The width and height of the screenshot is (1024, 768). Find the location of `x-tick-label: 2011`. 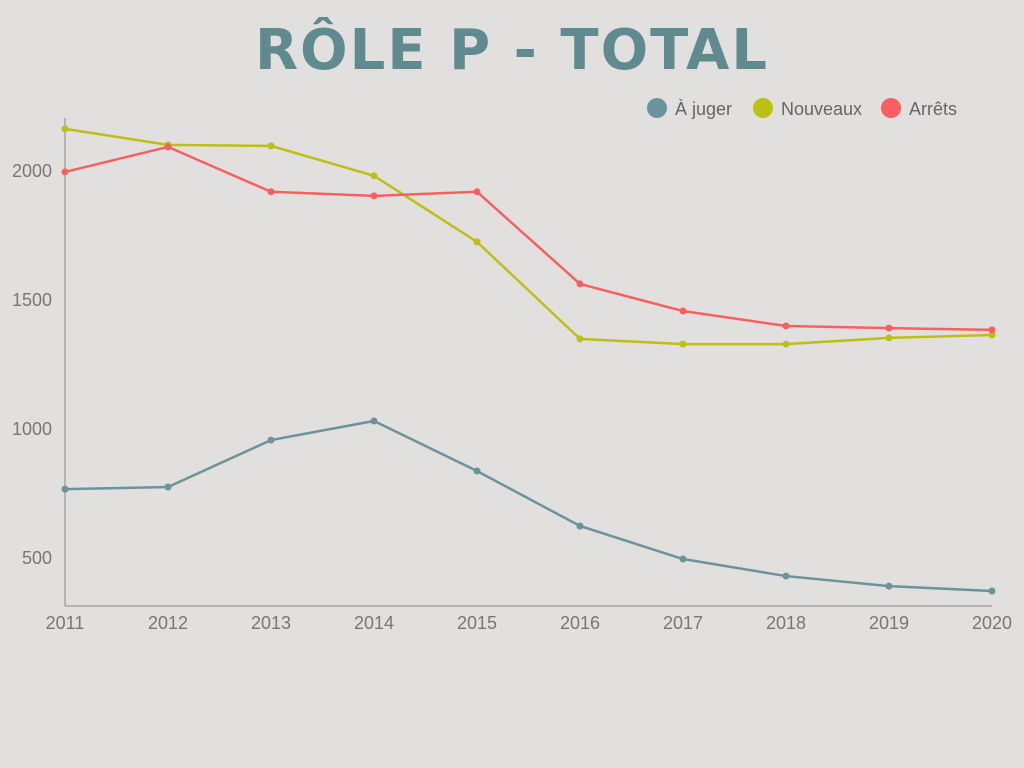

x-tick-label: 2011 is located at coordinates (65, 623).